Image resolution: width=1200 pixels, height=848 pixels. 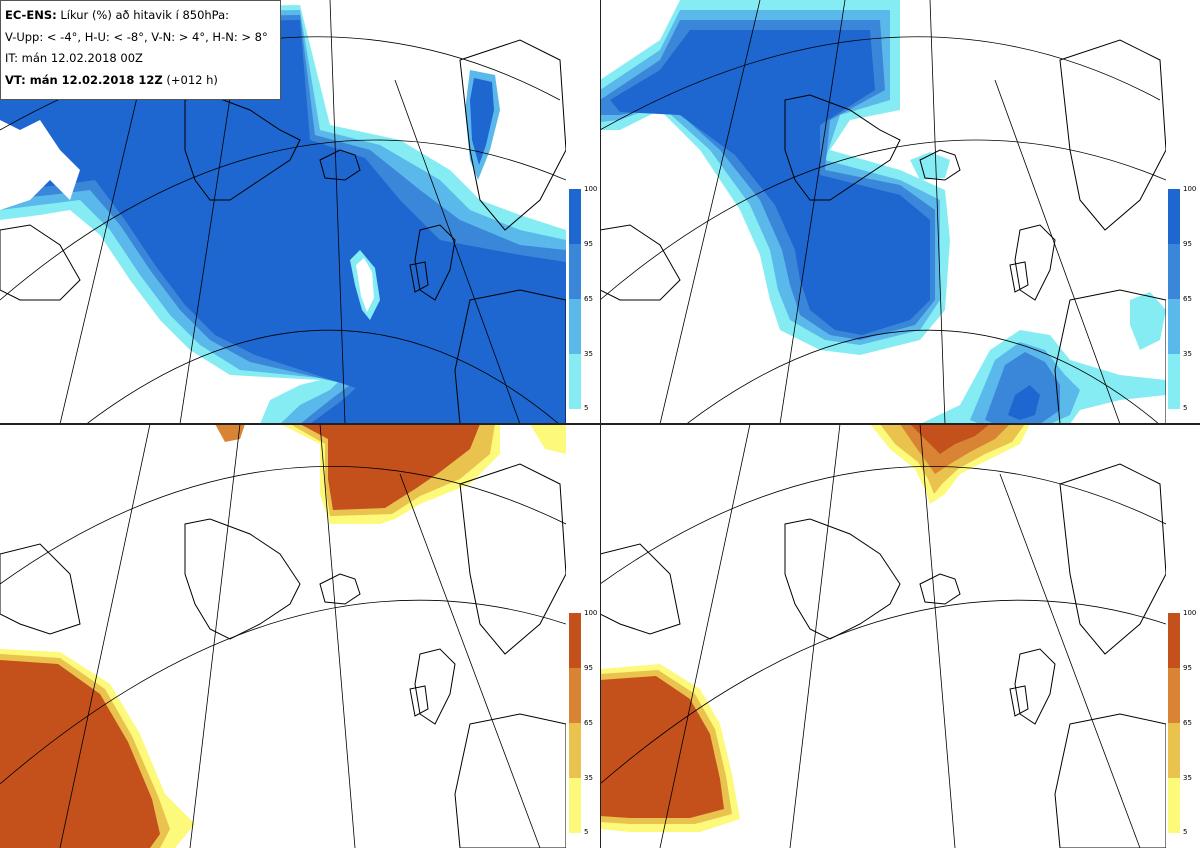 I want to click on info-title-line: EC-ENS: Líkur (%) að hitavik í 850hPa:, so click(x=142, y=16).